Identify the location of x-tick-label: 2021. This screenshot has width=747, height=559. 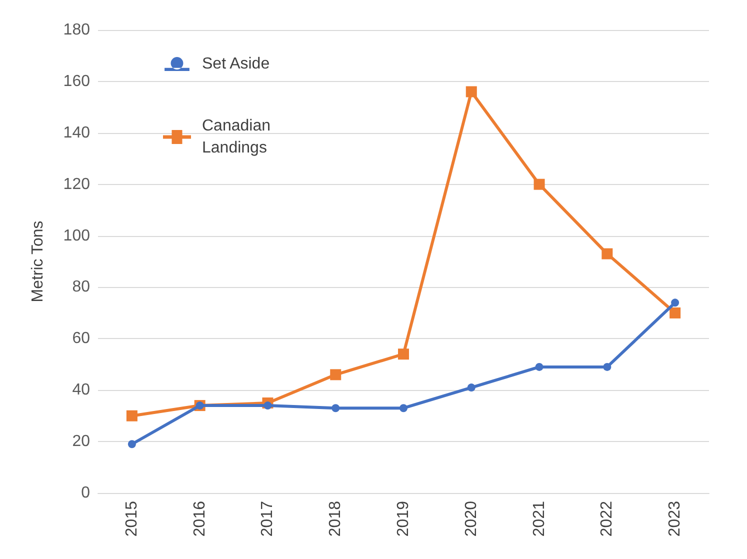
(539, 518).